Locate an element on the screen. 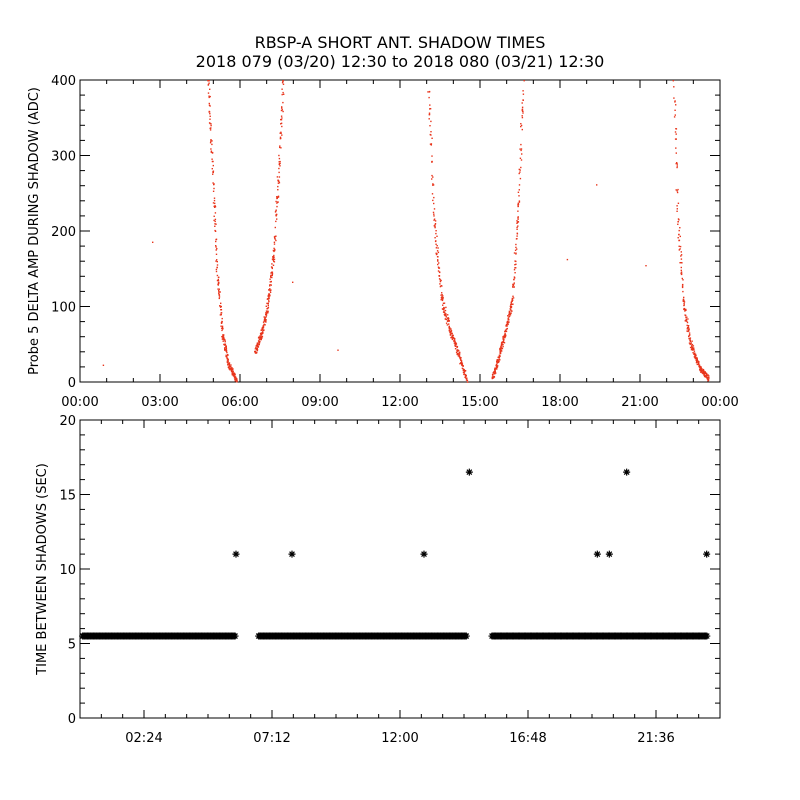  y-tick-label: 5 is located at coordinates (72, 645).